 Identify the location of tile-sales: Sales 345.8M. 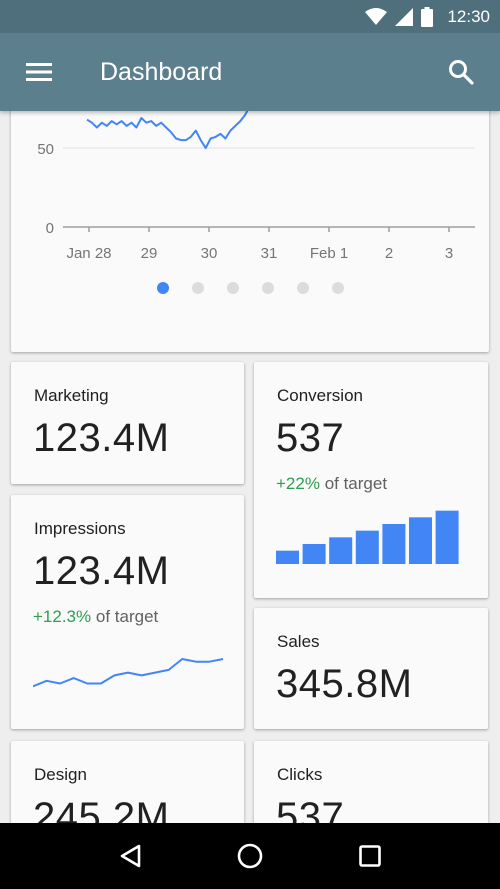
(371, 668).